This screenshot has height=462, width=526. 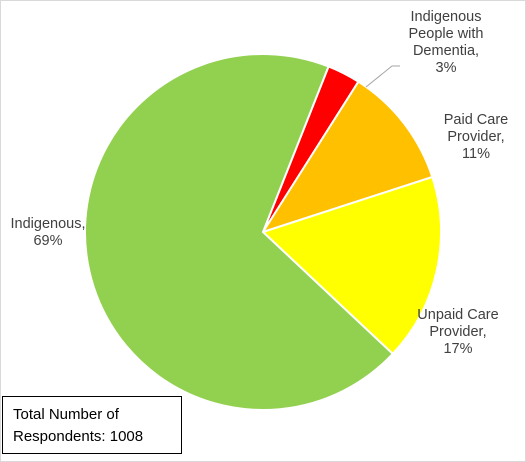 What do you see at coordinates (446, 42) in the screenshot?
I see `label-dementia: Indigenous People with Dementia, 3%` at bounding box center [446, 42].